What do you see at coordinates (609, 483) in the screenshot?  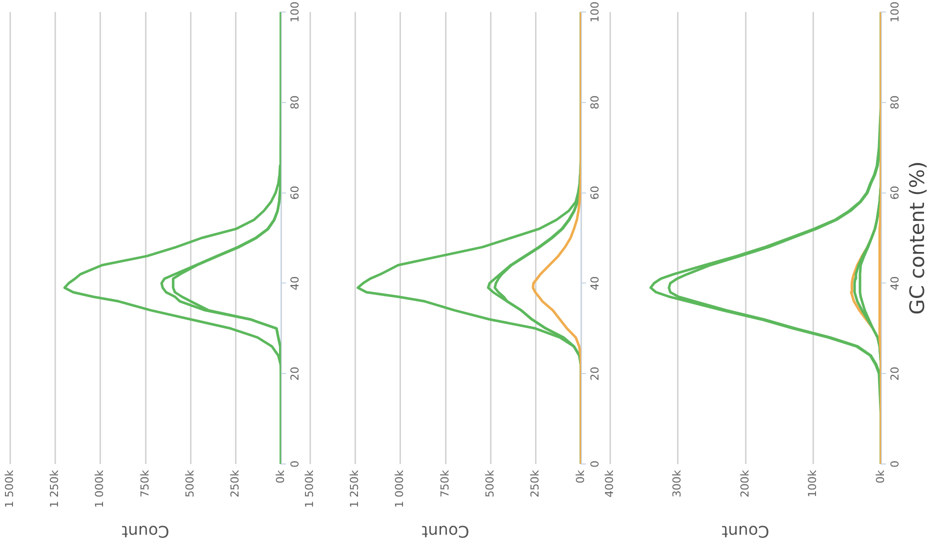 I see `x-tick-label: 400k` at bounding box center [609, 483].